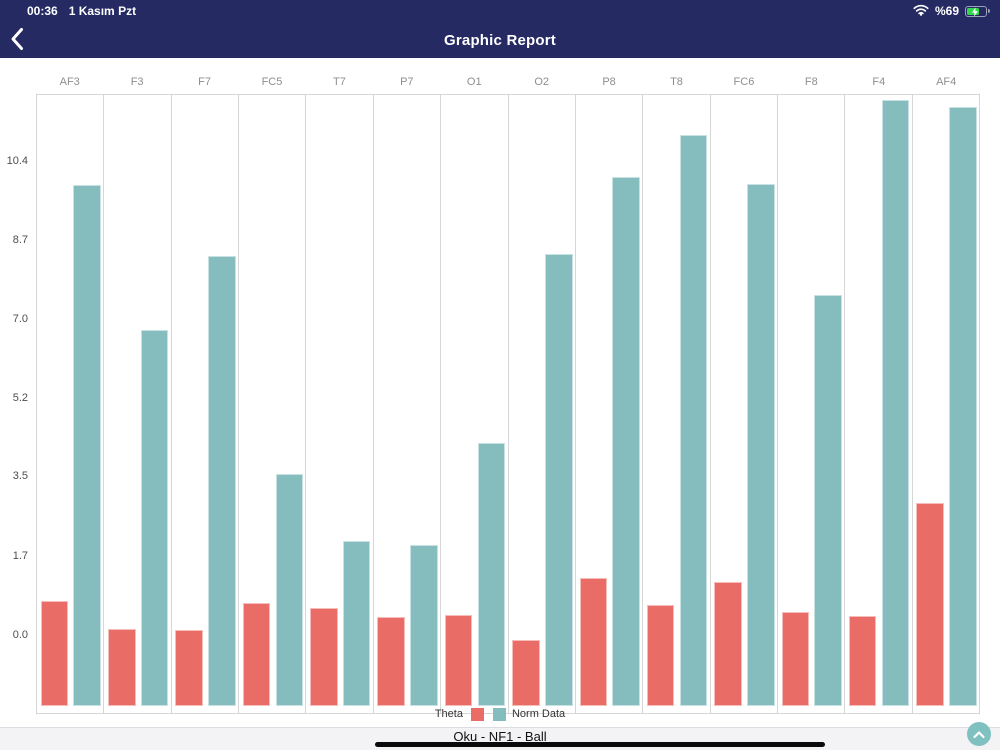 This screenshot has width=1000, height=750. Describe the element at coordinates (744, 82) in the screenshot. I see `column-header-fc6: FC6` at that location.